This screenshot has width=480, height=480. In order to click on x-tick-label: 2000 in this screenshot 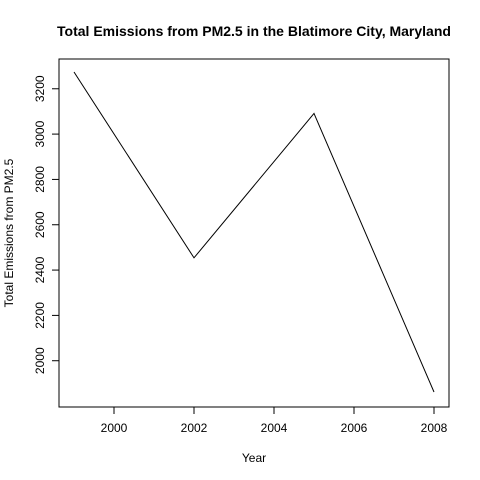, I will do `click(114, 428)`.